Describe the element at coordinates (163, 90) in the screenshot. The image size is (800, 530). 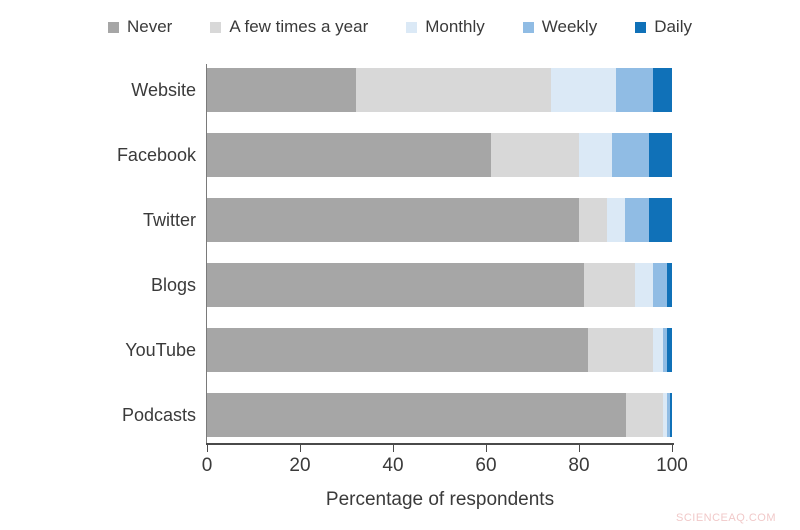
I see `category-label: Website` at that location.